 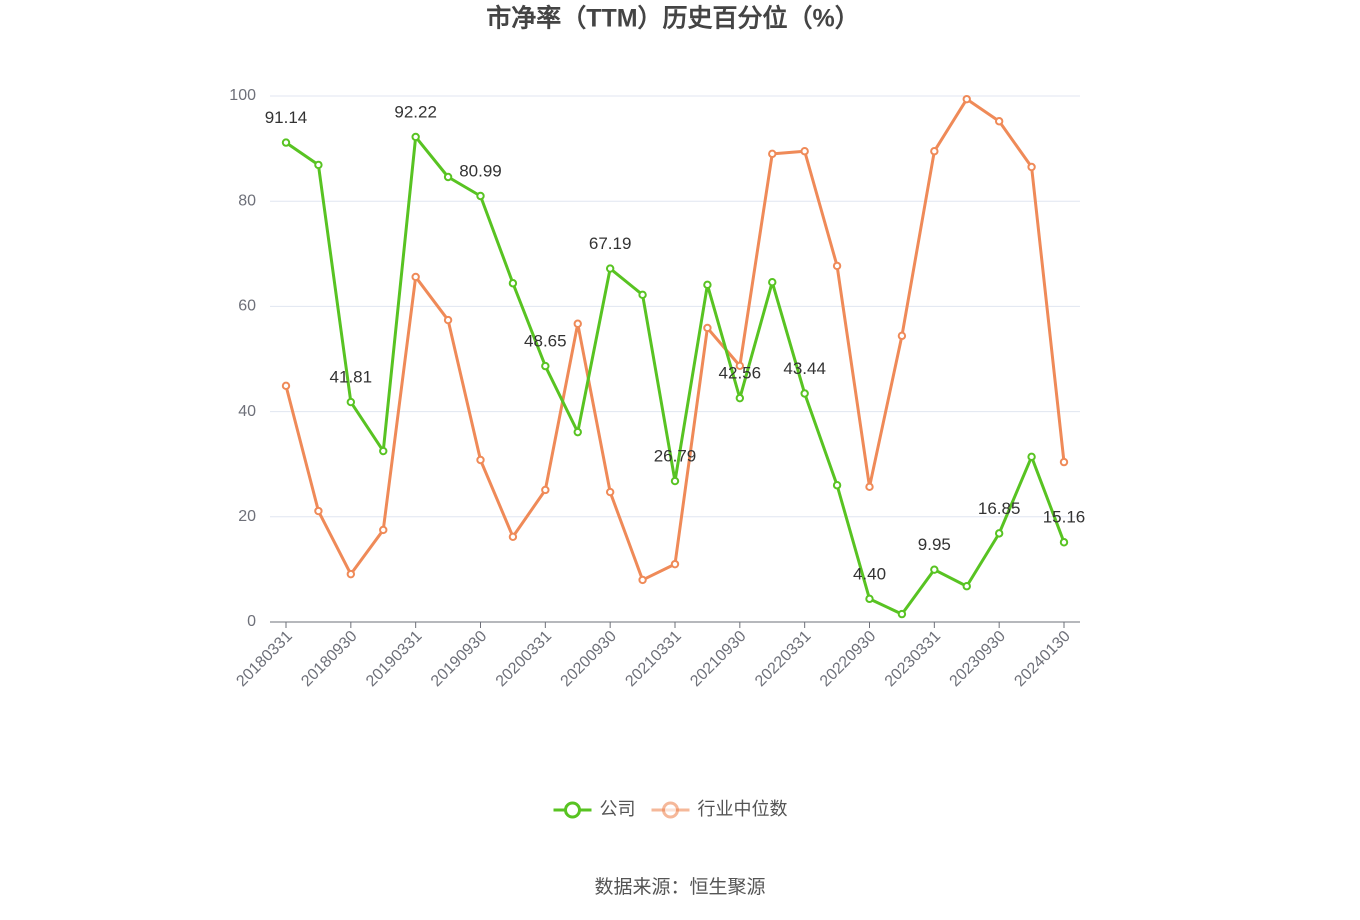 I want to click on data-label: 9.95, so click(x=934, y=544).